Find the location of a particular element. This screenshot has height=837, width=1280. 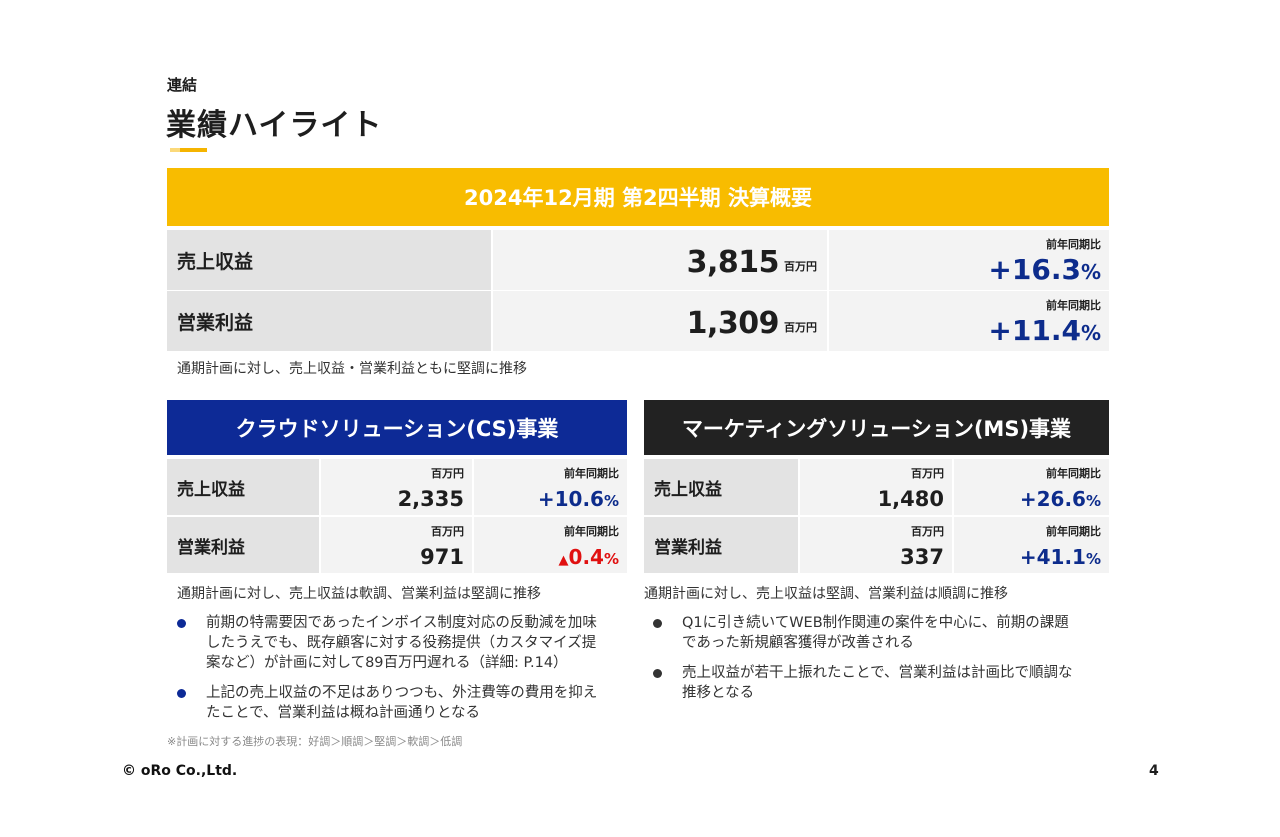

summary-value-cell: 1,309 百万円 is located at coordinates (660, 321).